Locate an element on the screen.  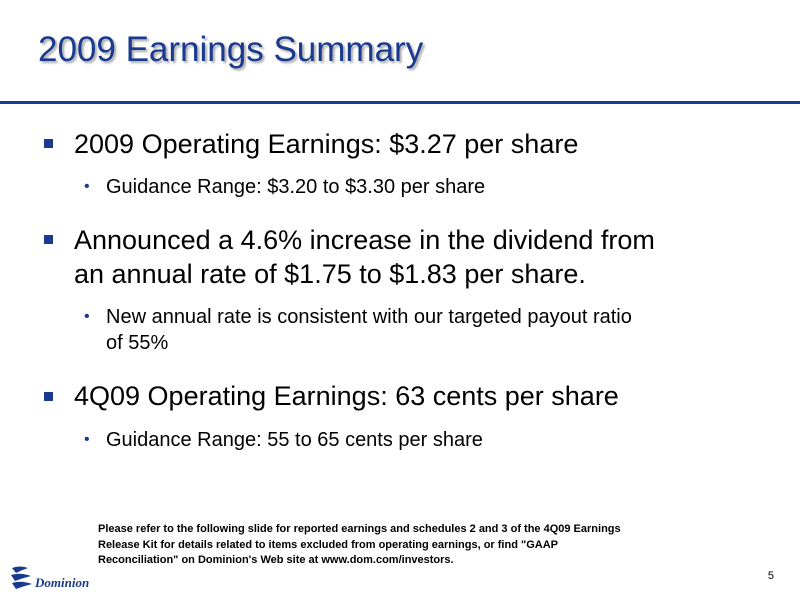
bullet-1: 2009 Operating Earnings: $3.27 per share is located at coordinates (326, 144).